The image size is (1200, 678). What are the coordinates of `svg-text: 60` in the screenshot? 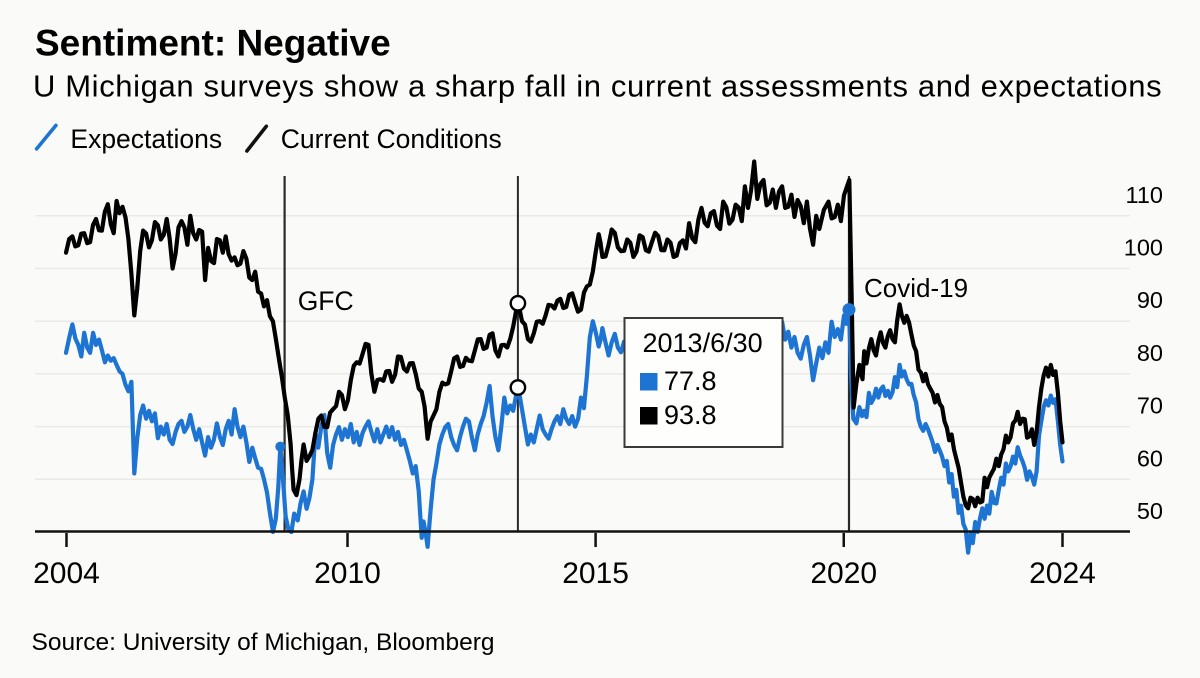 It's located at (1150, 458).